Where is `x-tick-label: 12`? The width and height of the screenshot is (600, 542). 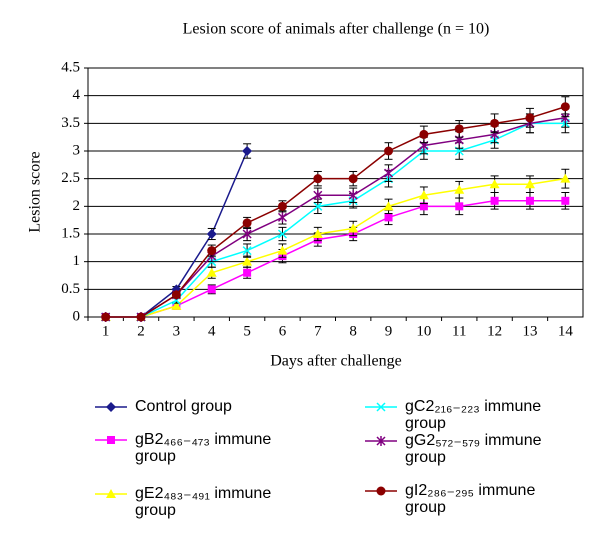
x-tick-label: 12 is located at coordinates (494, 331).